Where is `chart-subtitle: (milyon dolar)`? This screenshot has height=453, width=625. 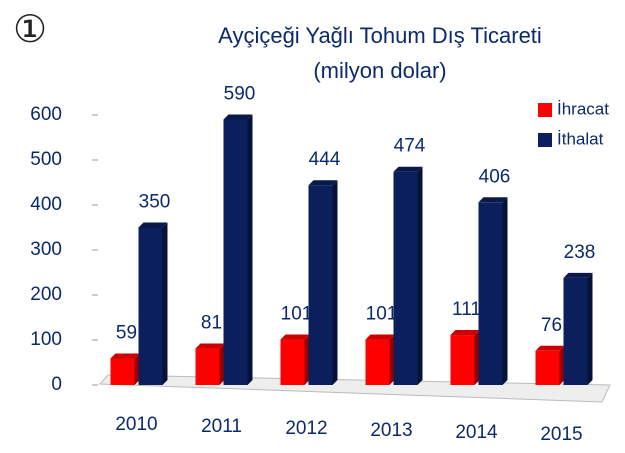 chart-subtitle: (milyon dolar) is located at coordinates (379, 70).